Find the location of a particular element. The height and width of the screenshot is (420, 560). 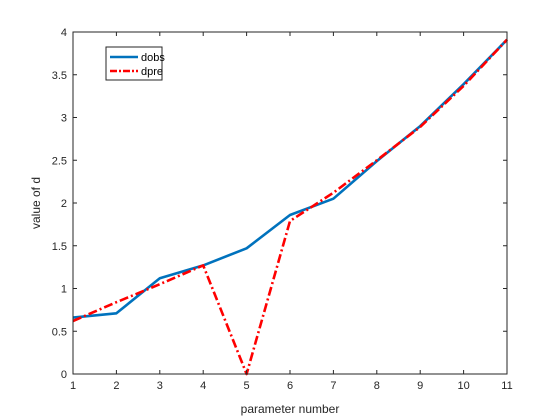

legend-box is located at coordinates (134, 63).